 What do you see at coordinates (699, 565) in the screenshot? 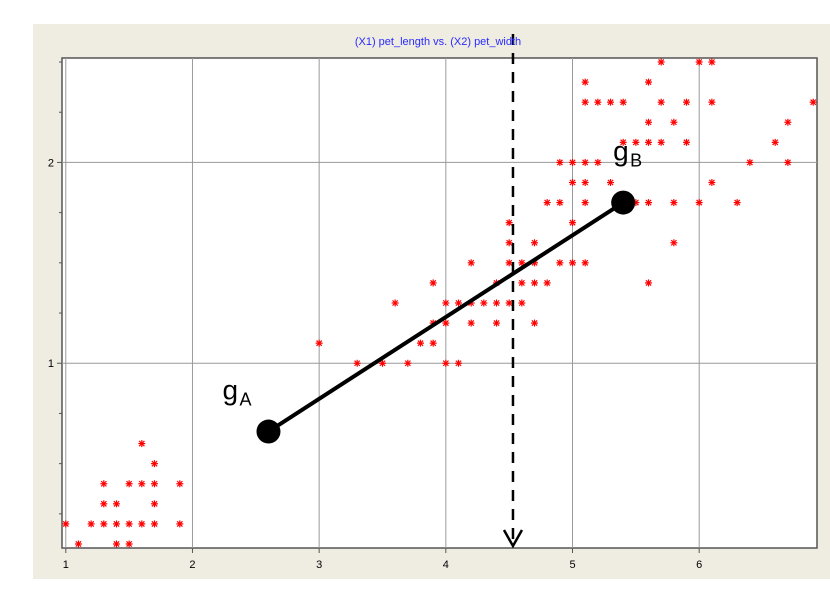
I see `x-tick-label: 6` at bounding box center [699, 565].